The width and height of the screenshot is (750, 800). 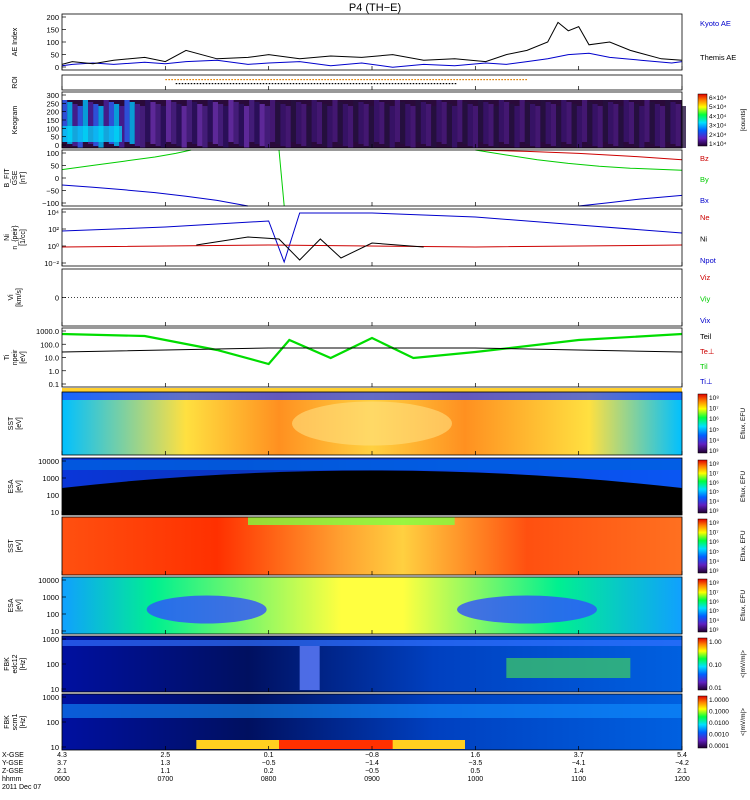 I want to click on ylabel-line: Ti, so click(x=7, y=357).